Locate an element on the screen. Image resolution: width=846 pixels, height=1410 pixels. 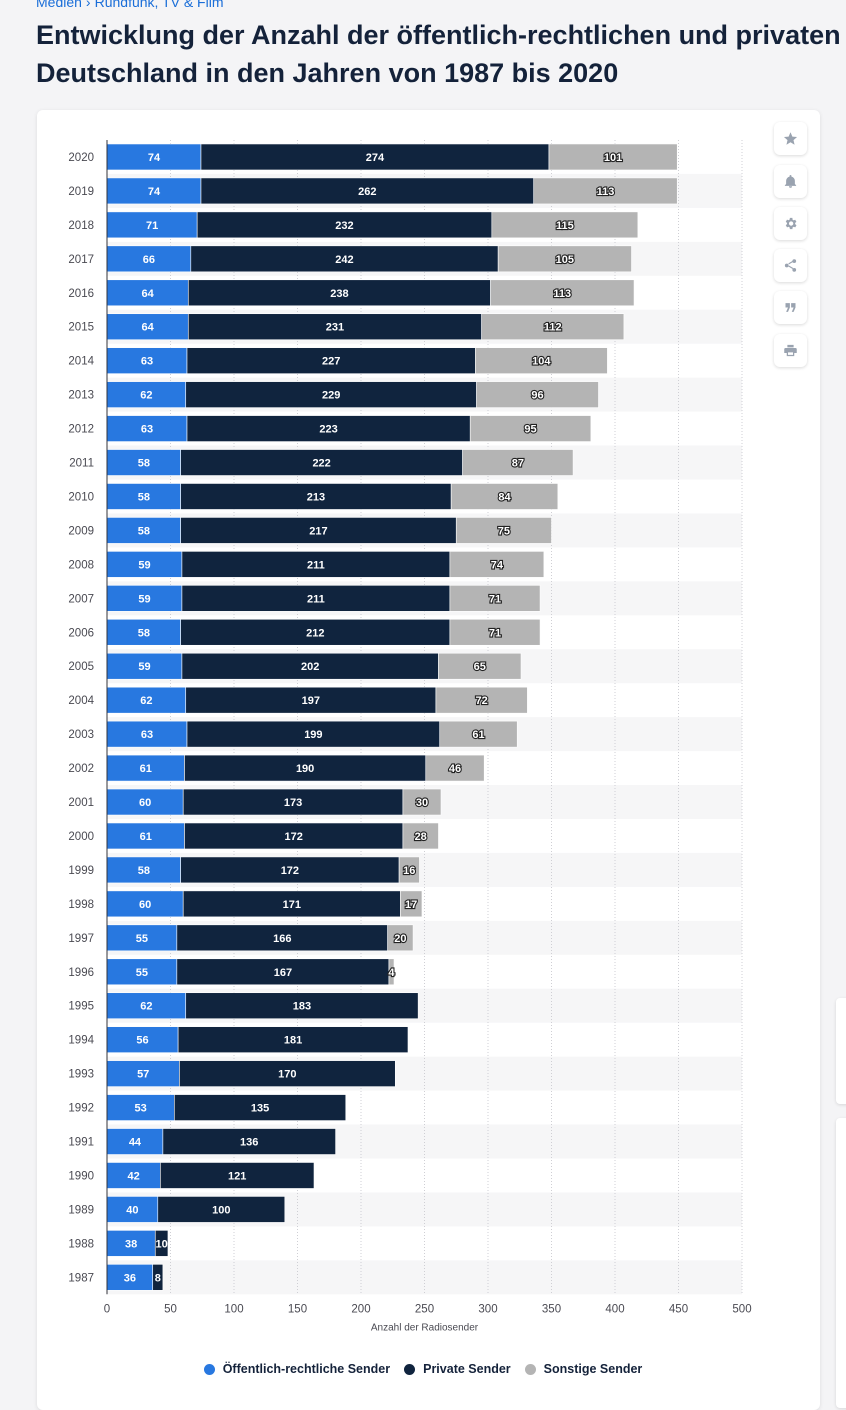
data-label: 4 is located at coordinates (391, 973).